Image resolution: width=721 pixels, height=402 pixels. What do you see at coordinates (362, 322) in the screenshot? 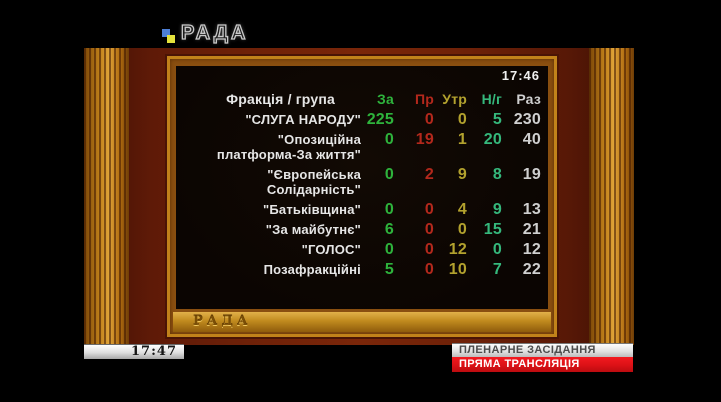
I see `board-emblem-strip: РАДА` at bounding box center [362, 322].